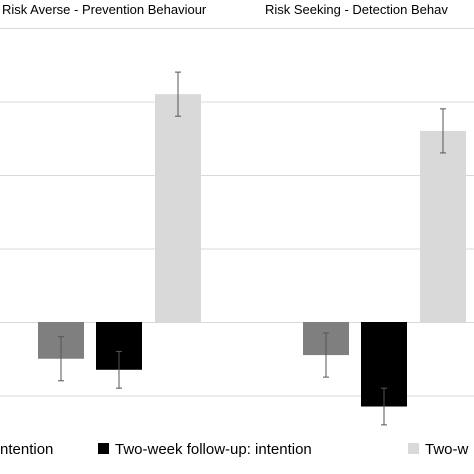  What do you see at coordinates (213, 449) in the screenshot?
I see `legend-label: Two-week follow-up: intention` at bounding box center [213, 449].